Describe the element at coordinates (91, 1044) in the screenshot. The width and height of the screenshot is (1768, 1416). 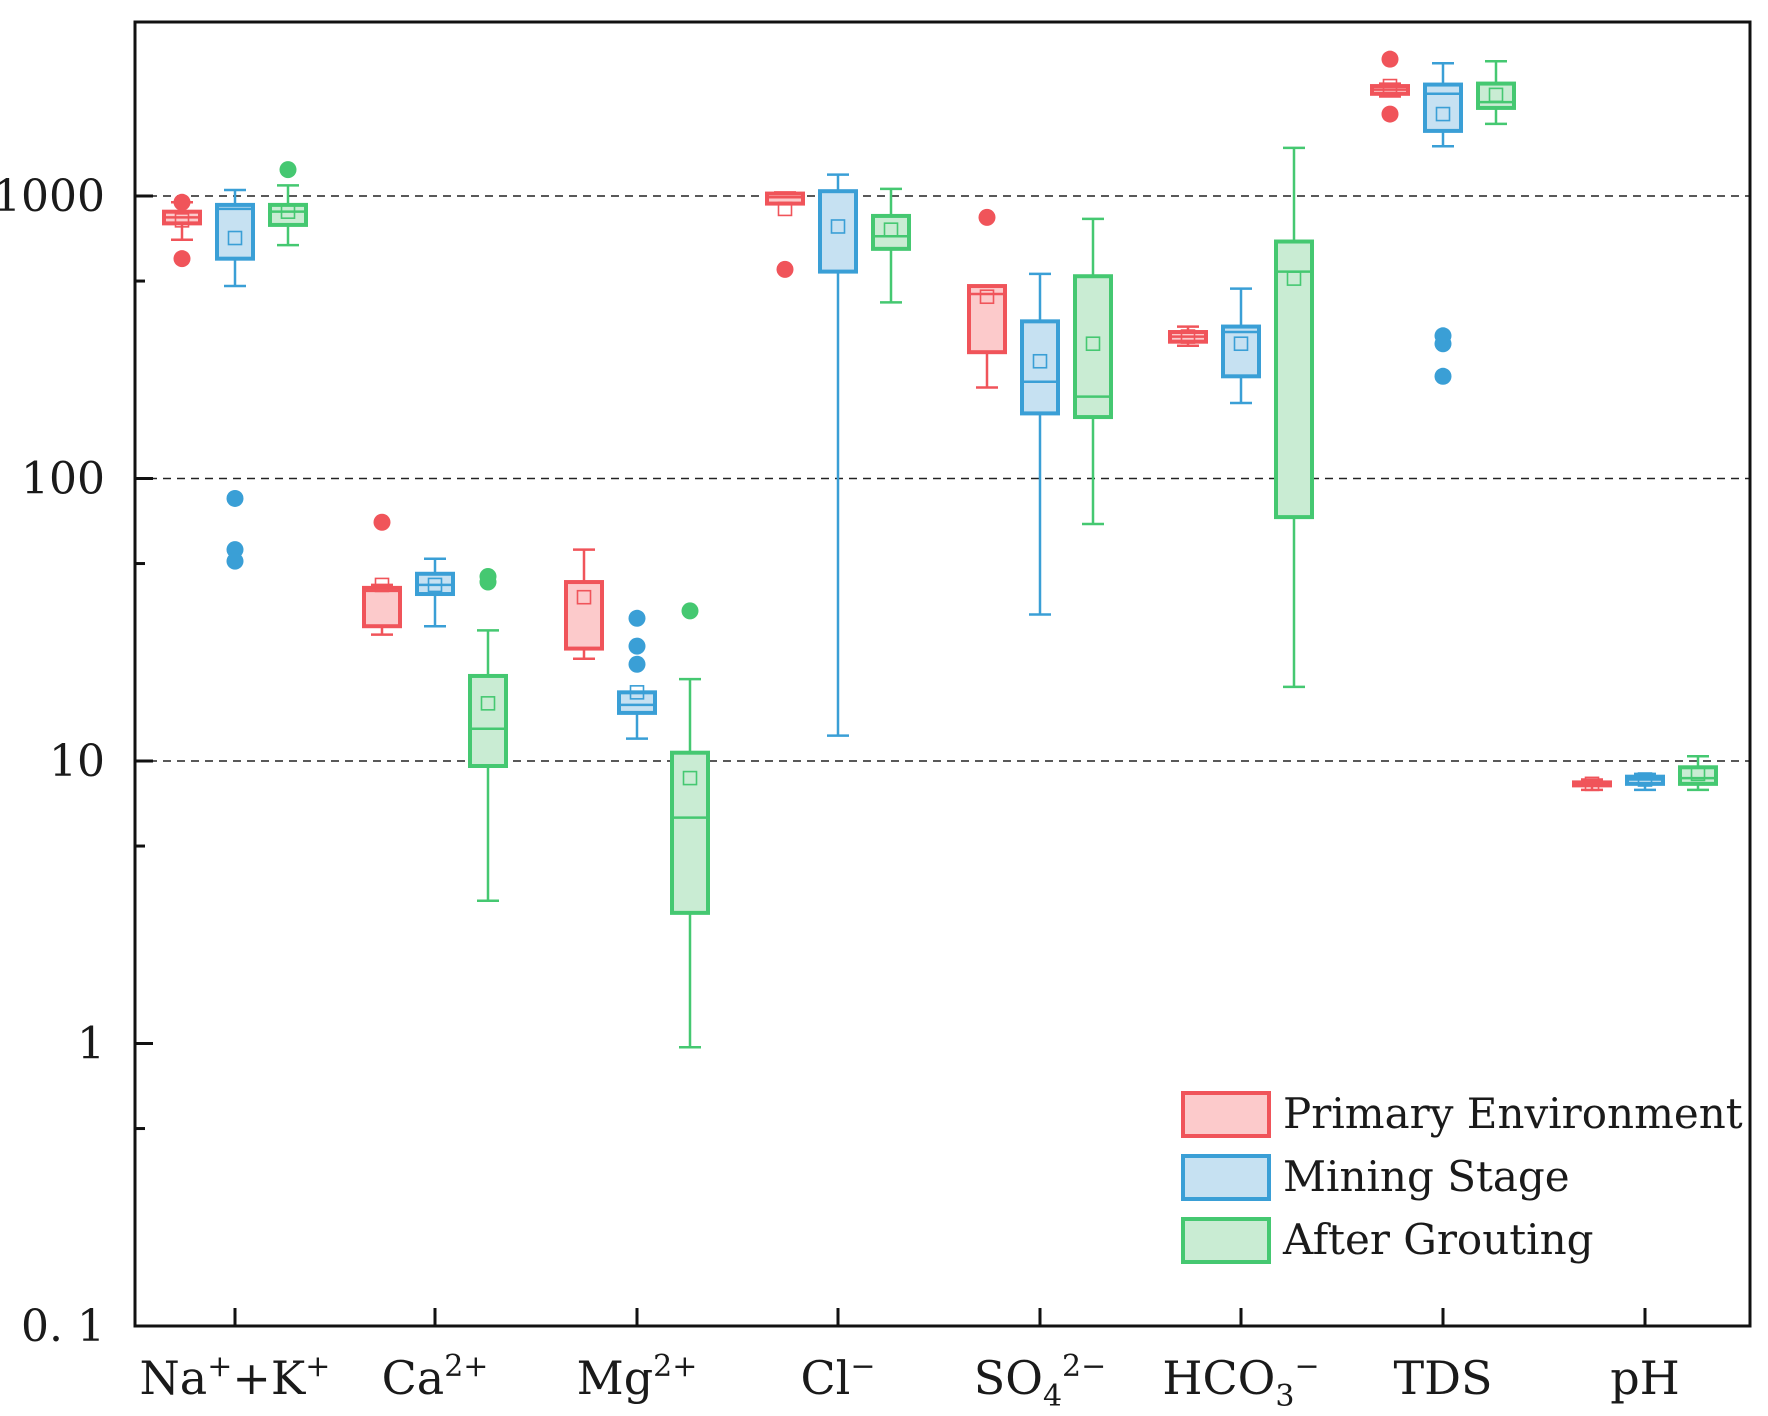
I see `ytick-label: 1` at that location.